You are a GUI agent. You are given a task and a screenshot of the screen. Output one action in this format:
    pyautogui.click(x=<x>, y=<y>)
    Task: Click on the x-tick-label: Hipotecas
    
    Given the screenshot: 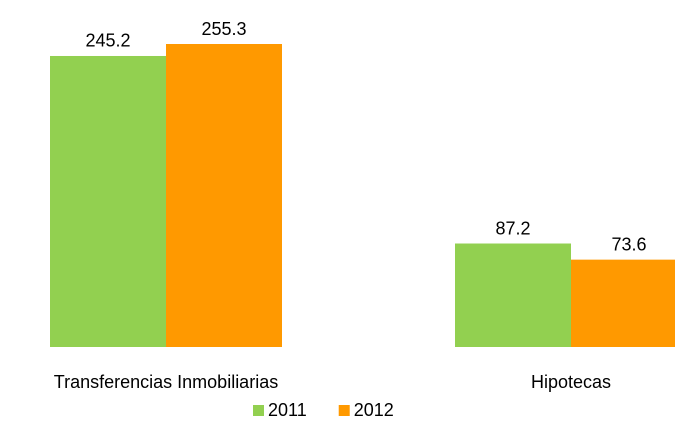 What is the action you would take?
    pyautogui.click(x=571, y=382)
    